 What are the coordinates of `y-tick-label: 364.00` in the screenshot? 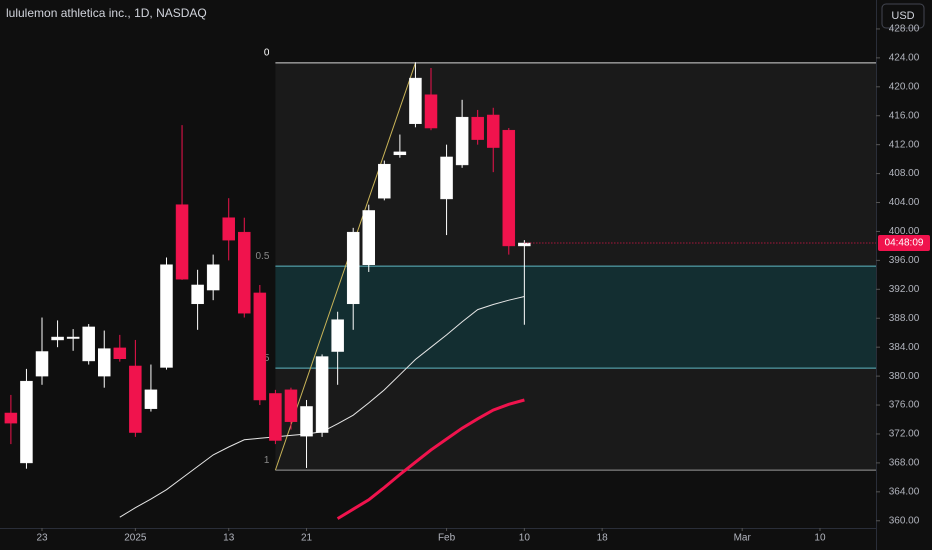 It's located at (904, 491).